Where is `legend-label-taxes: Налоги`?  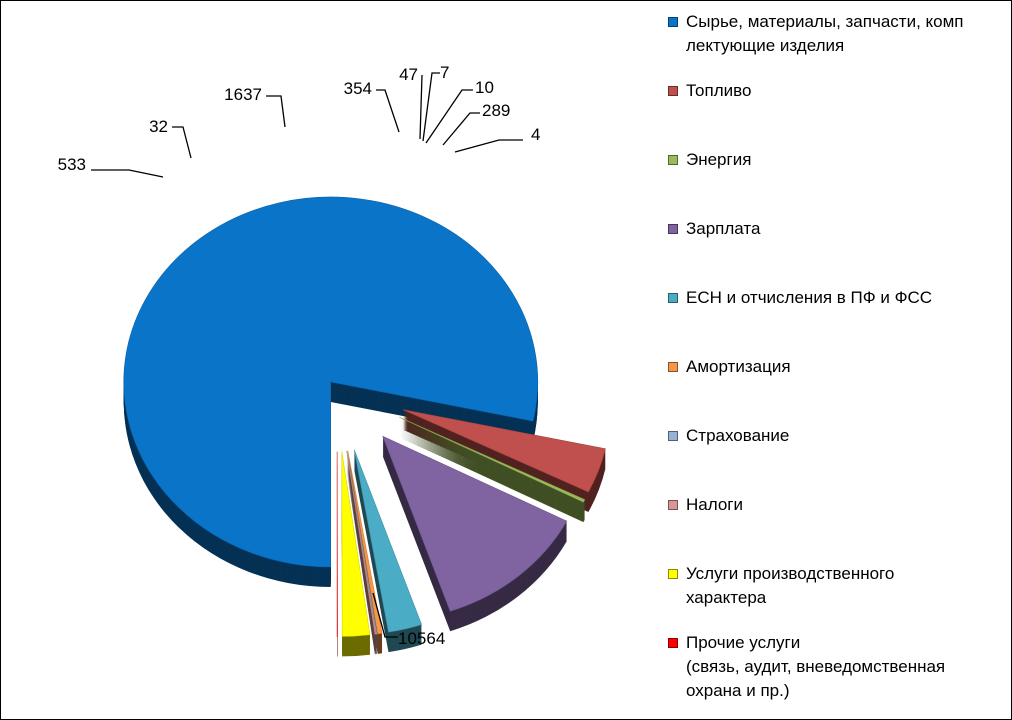 legend-label-taxes: Налоги is located at coordinates (714, 504).